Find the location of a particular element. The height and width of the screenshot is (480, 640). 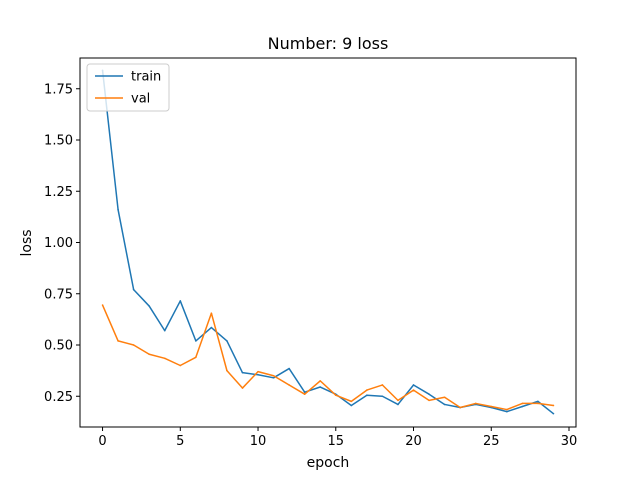

legend-label-val: val is located at coordinates (140, 99).